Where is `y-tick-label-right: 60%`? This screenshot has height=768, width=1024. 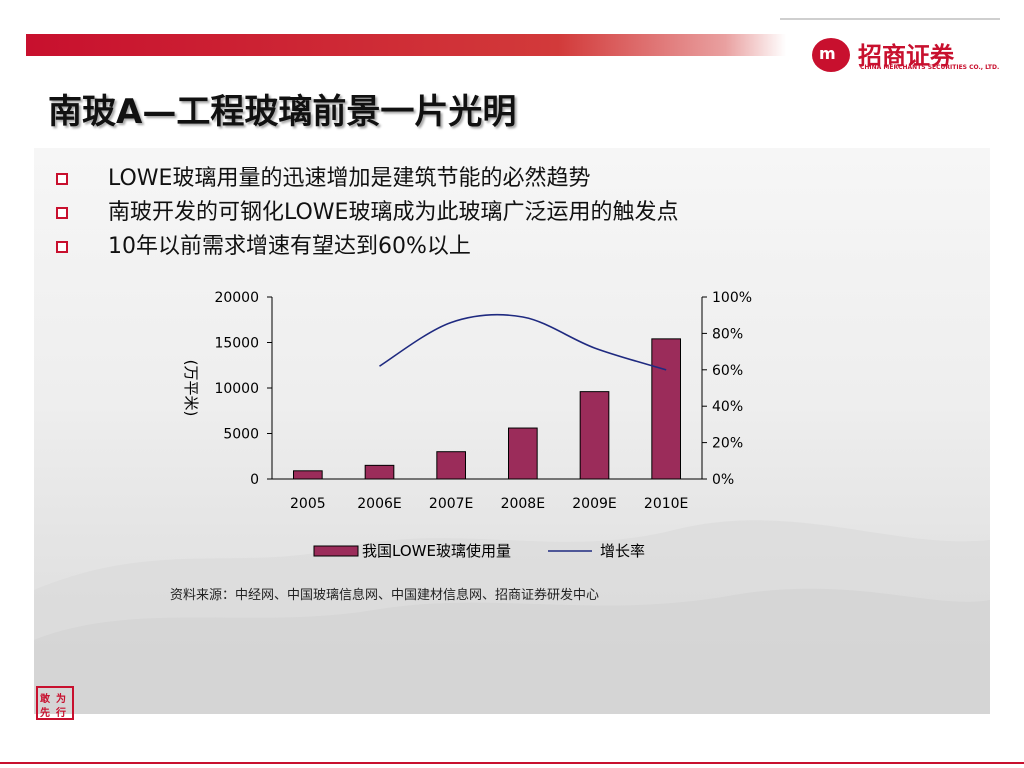 y-tick-label-right: 60% is located at coordinates (727, 371).